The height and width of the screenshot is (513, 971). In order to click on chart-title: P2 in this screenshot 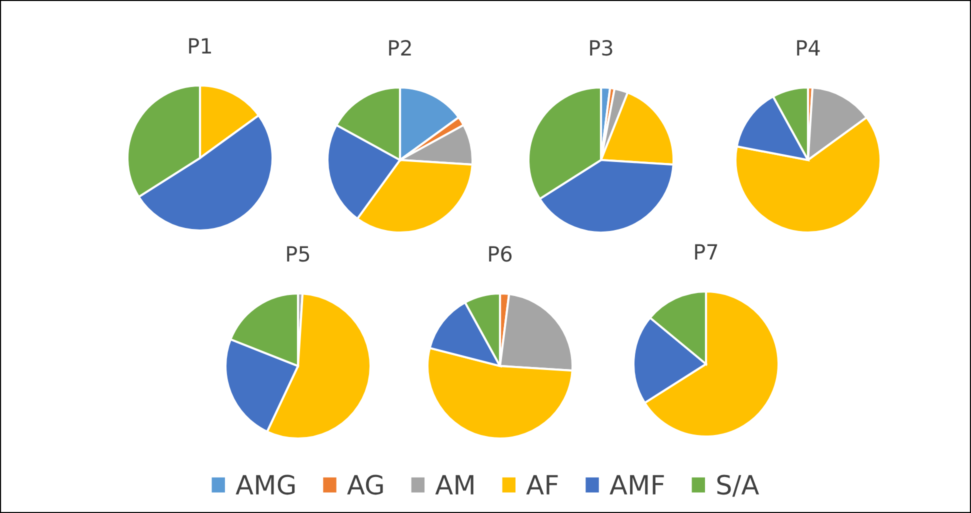, I will do `click(400, 48)`.